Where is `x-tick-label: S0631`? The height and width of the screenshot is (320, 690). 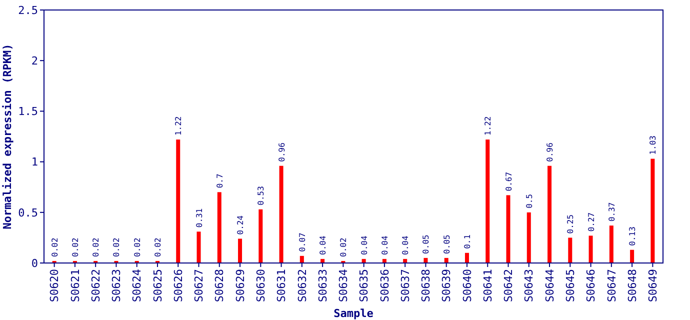
x-tick-label: S0631 is located at coordinates (281, 285).